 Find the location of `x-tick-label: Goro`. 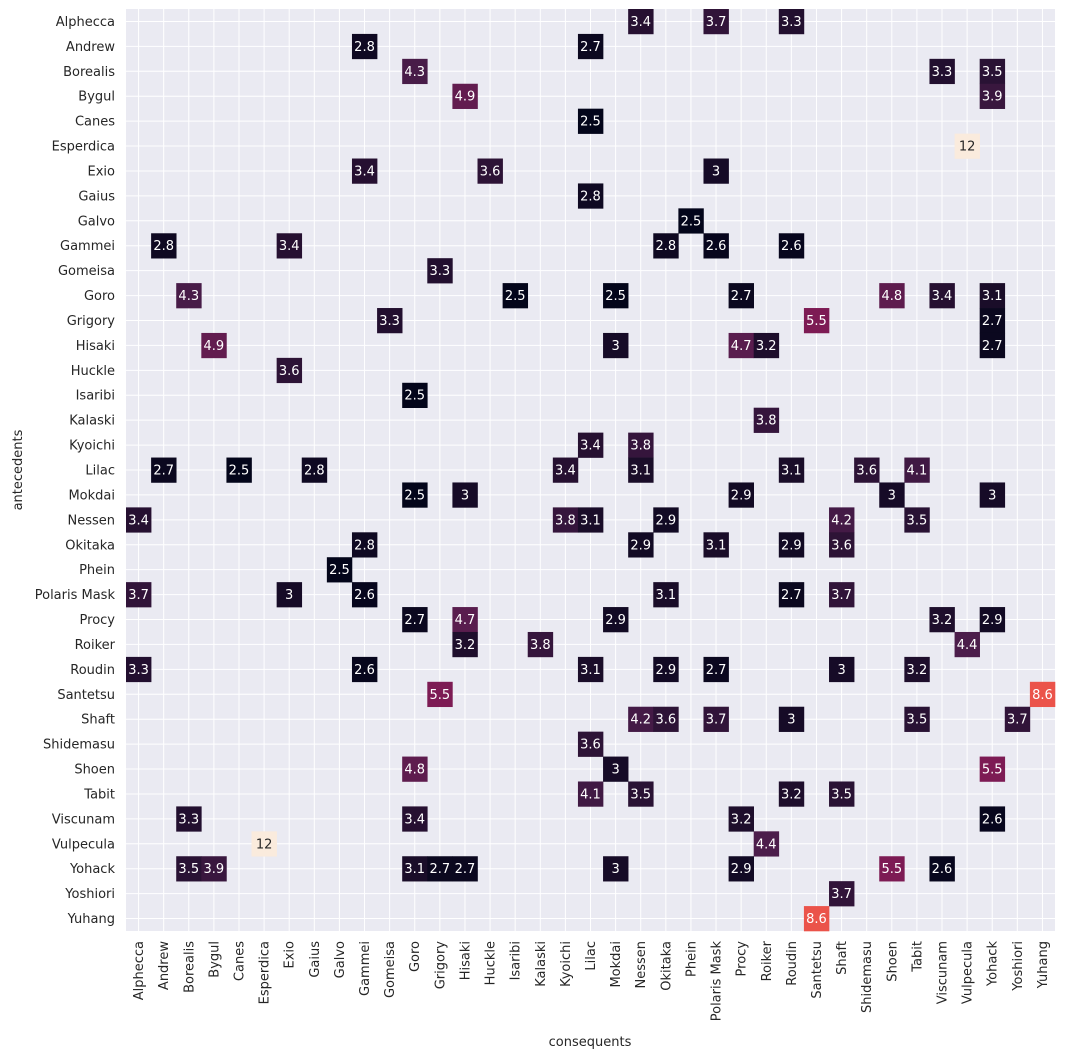

x-tick-label: Goro is located at coordinates (415, 956).